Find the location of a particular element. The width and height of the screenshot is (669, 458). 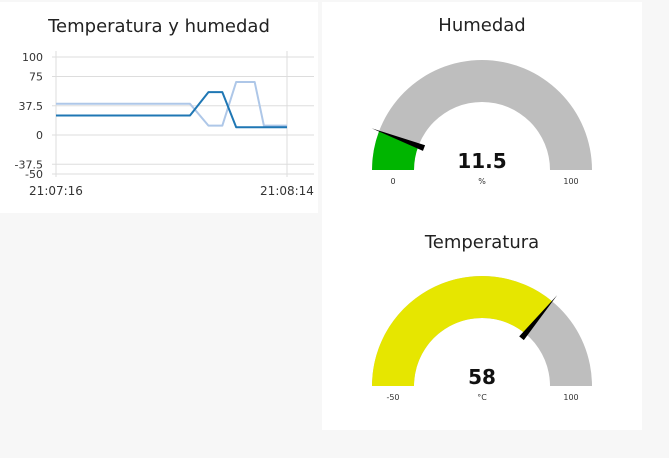

chart-series is located at coordinates (171, 104).